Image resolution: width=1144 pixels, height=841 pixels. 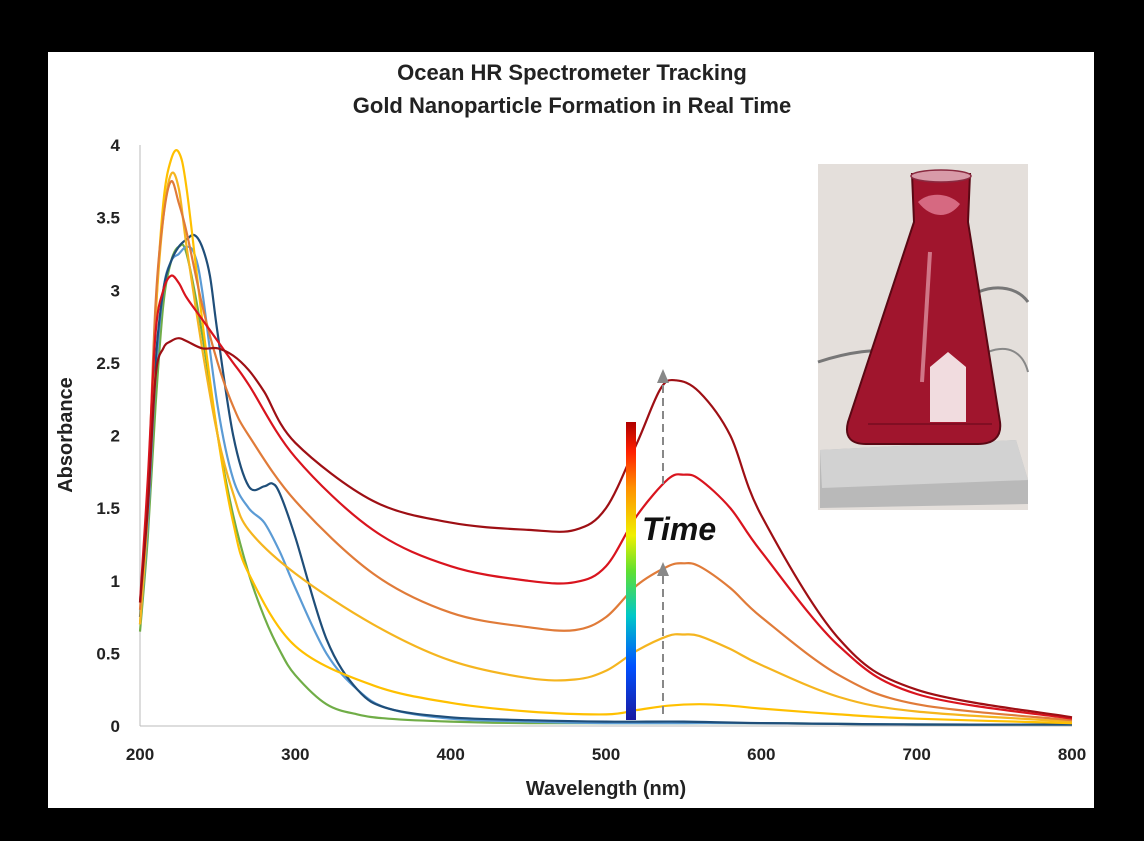 I want to click on y-tick-label: 2, so click(x=115, y=436).